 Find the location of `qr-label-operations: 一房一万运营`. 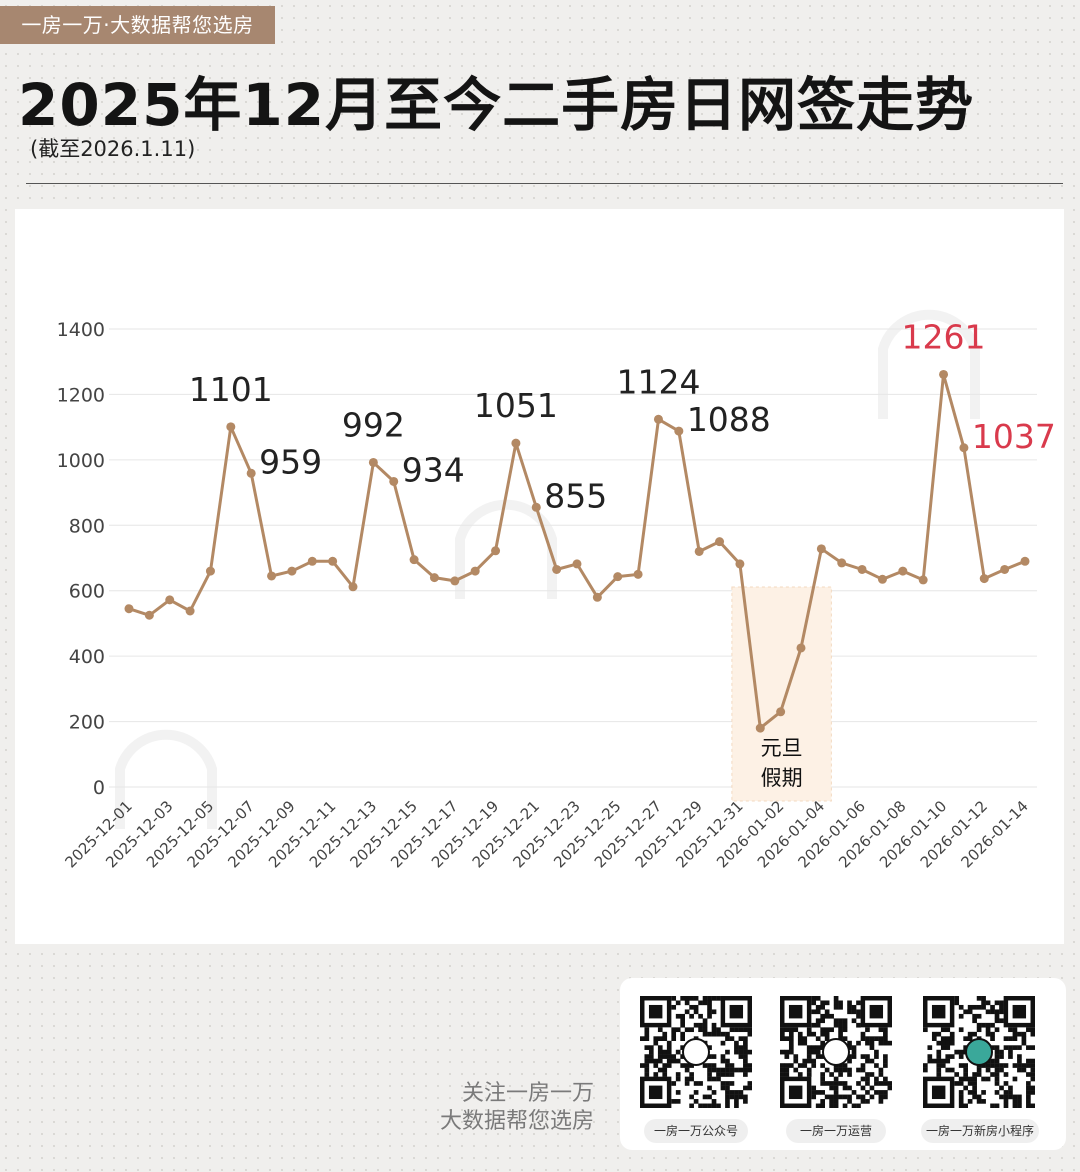

qr-label-operations: 一房一万运营 is located at coordinates (836, 1131).